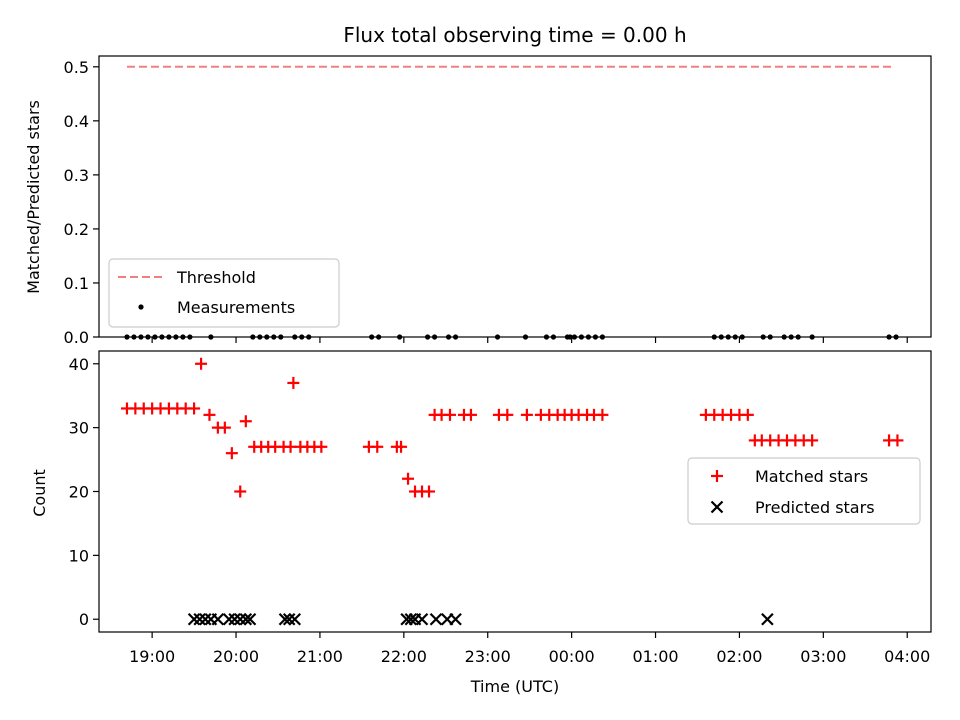 This screenshot has height=720, width=960. I want to click on predicted-legend-label: Predicted stars, so click(815, 507).